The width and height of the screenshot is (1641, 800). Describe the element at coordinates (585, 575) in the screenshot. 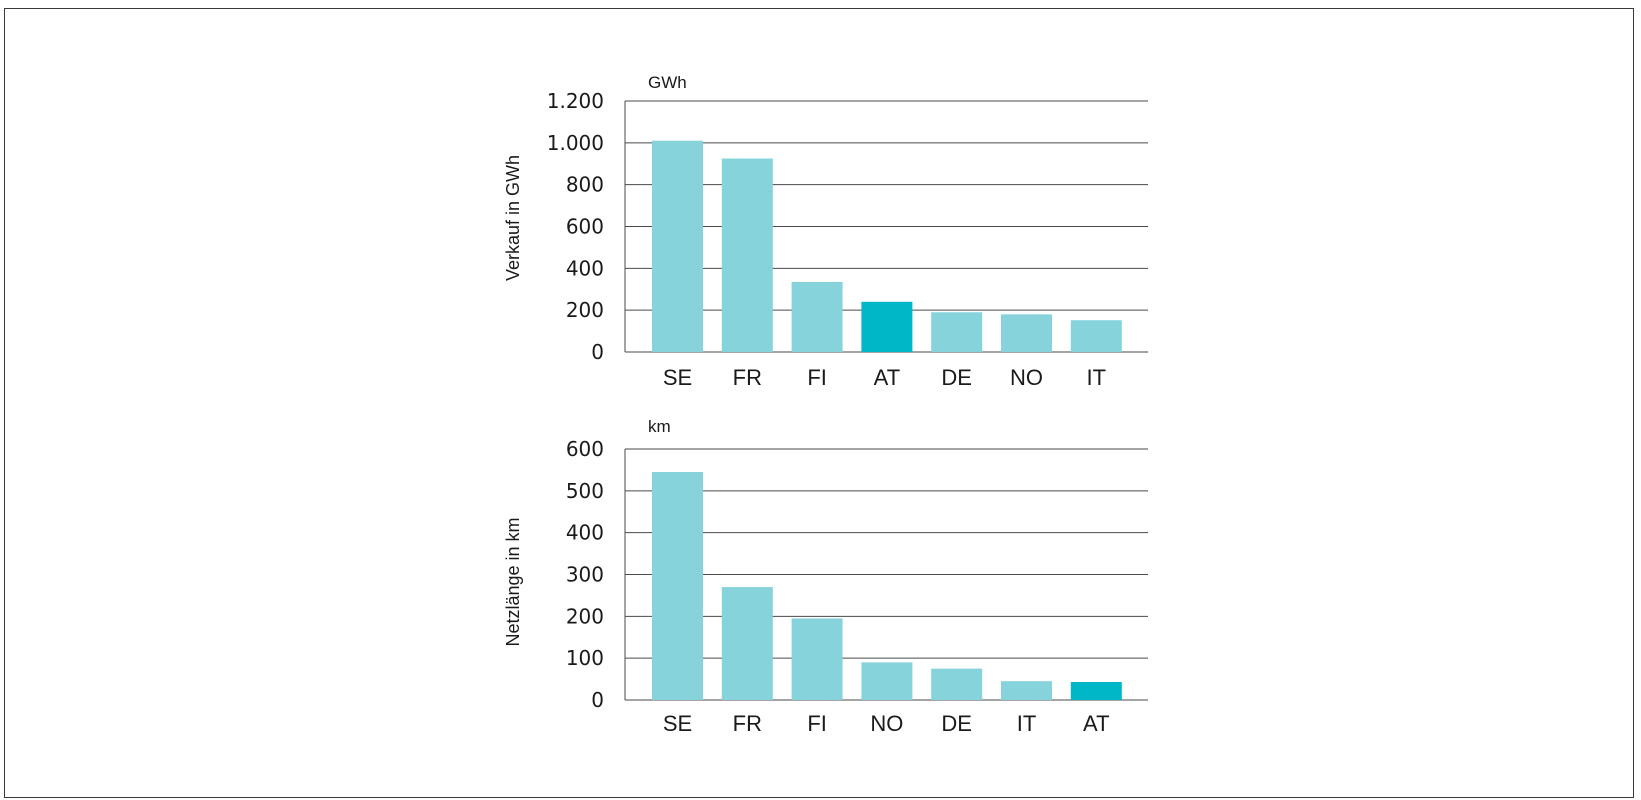

I see `y-tick-label: 300` at that location.